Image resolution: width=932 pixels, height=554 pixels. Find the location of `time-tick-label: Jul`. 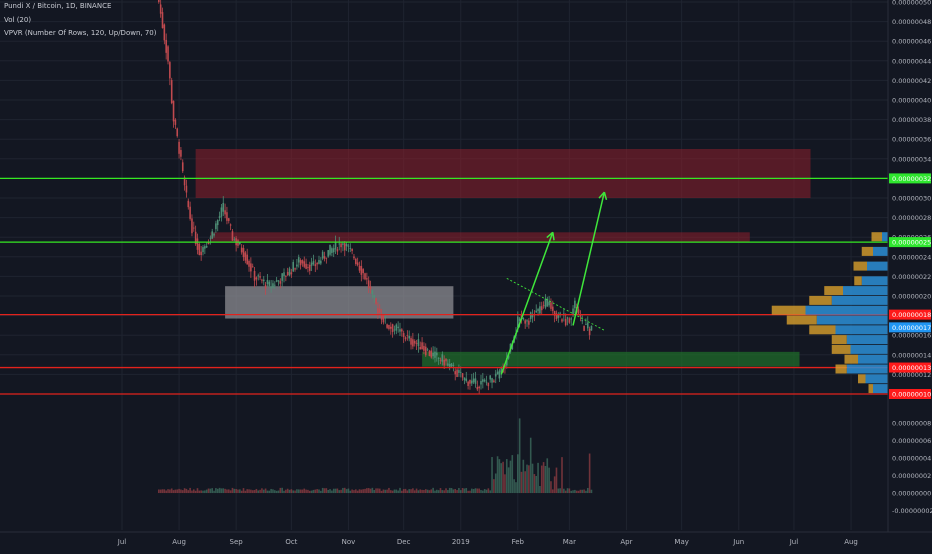

time-tick-label: Jul is located at coordinates (794, 542).